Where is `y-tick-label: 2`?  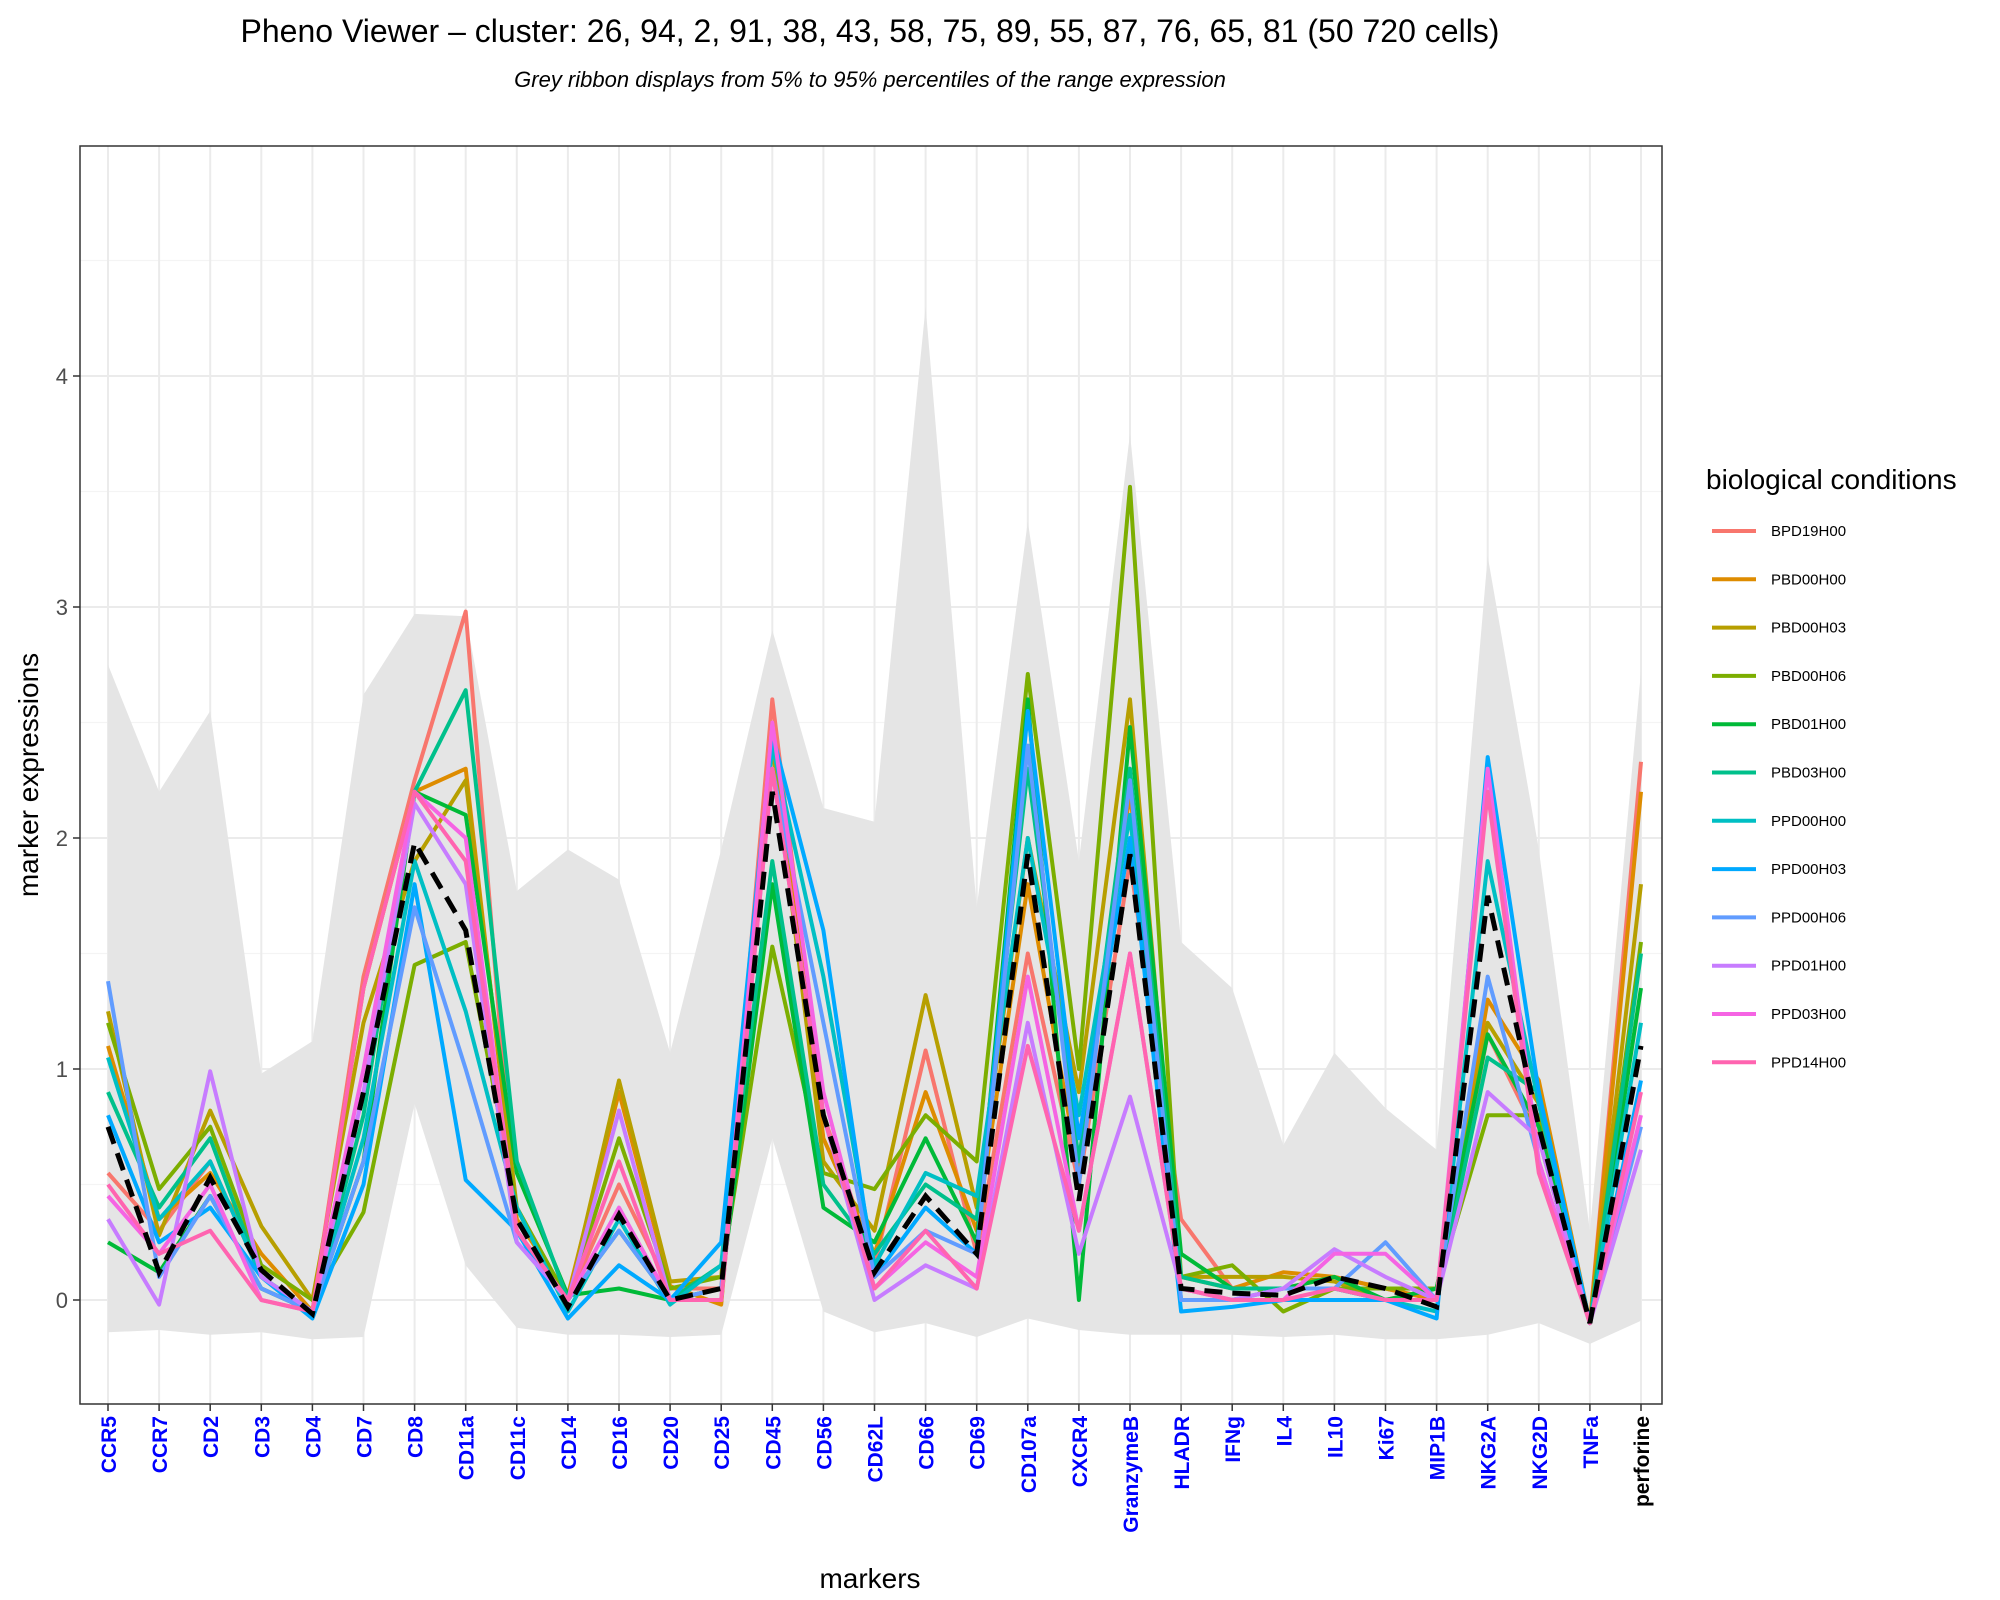
y-tick-label: 2 is located at coordinates (62, 838).